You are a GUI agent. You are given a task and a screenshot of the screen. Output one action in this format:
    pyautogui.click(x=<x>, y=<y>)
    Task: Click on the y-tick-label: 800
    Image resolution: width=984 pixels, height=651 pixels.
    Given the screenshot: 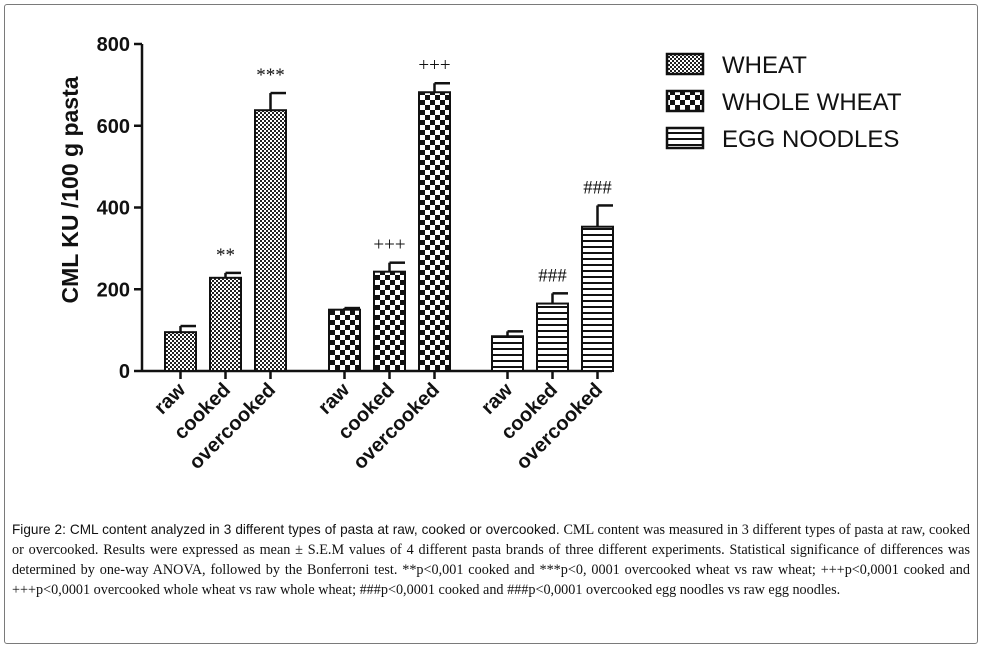 What is the action you would take?
    pyautogui.click(x=113, y=45)
    